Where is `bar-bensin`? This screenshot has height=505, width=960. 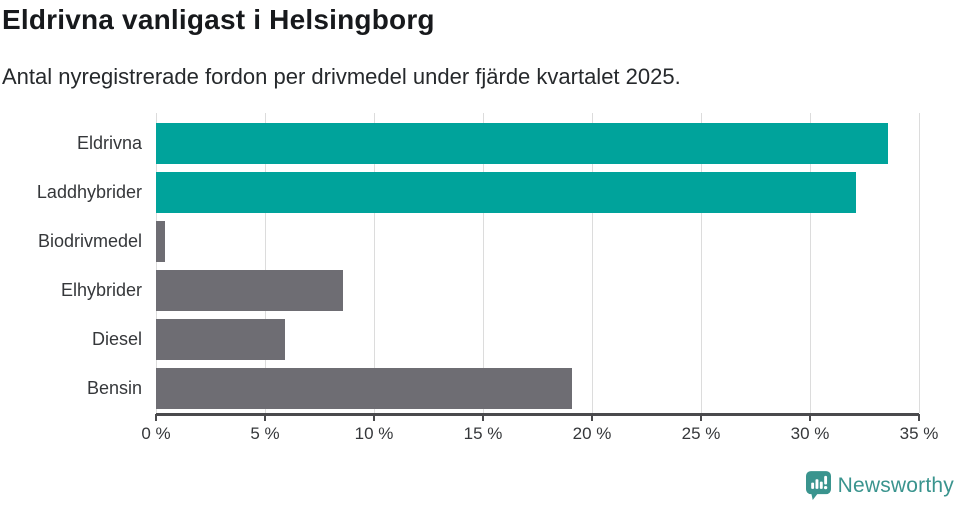
bar-bensin is located at coordinates (364, 388).